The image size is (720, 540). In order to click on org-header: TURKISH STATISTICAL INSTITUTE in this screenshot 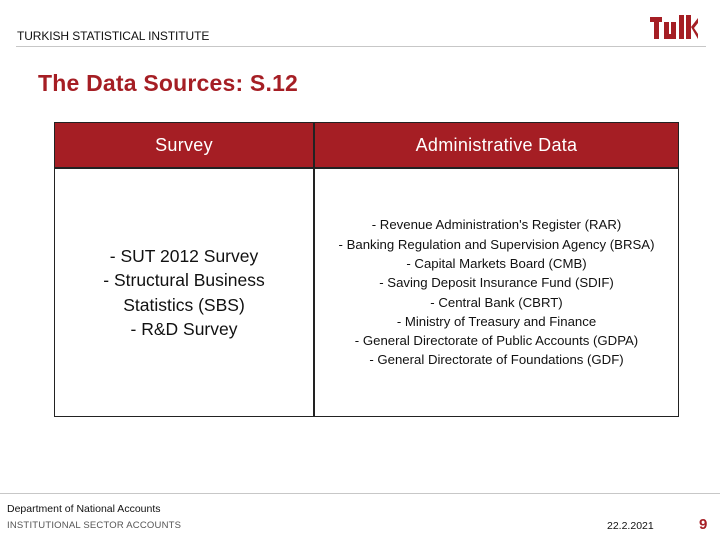, I will do `click(113, 36)`.